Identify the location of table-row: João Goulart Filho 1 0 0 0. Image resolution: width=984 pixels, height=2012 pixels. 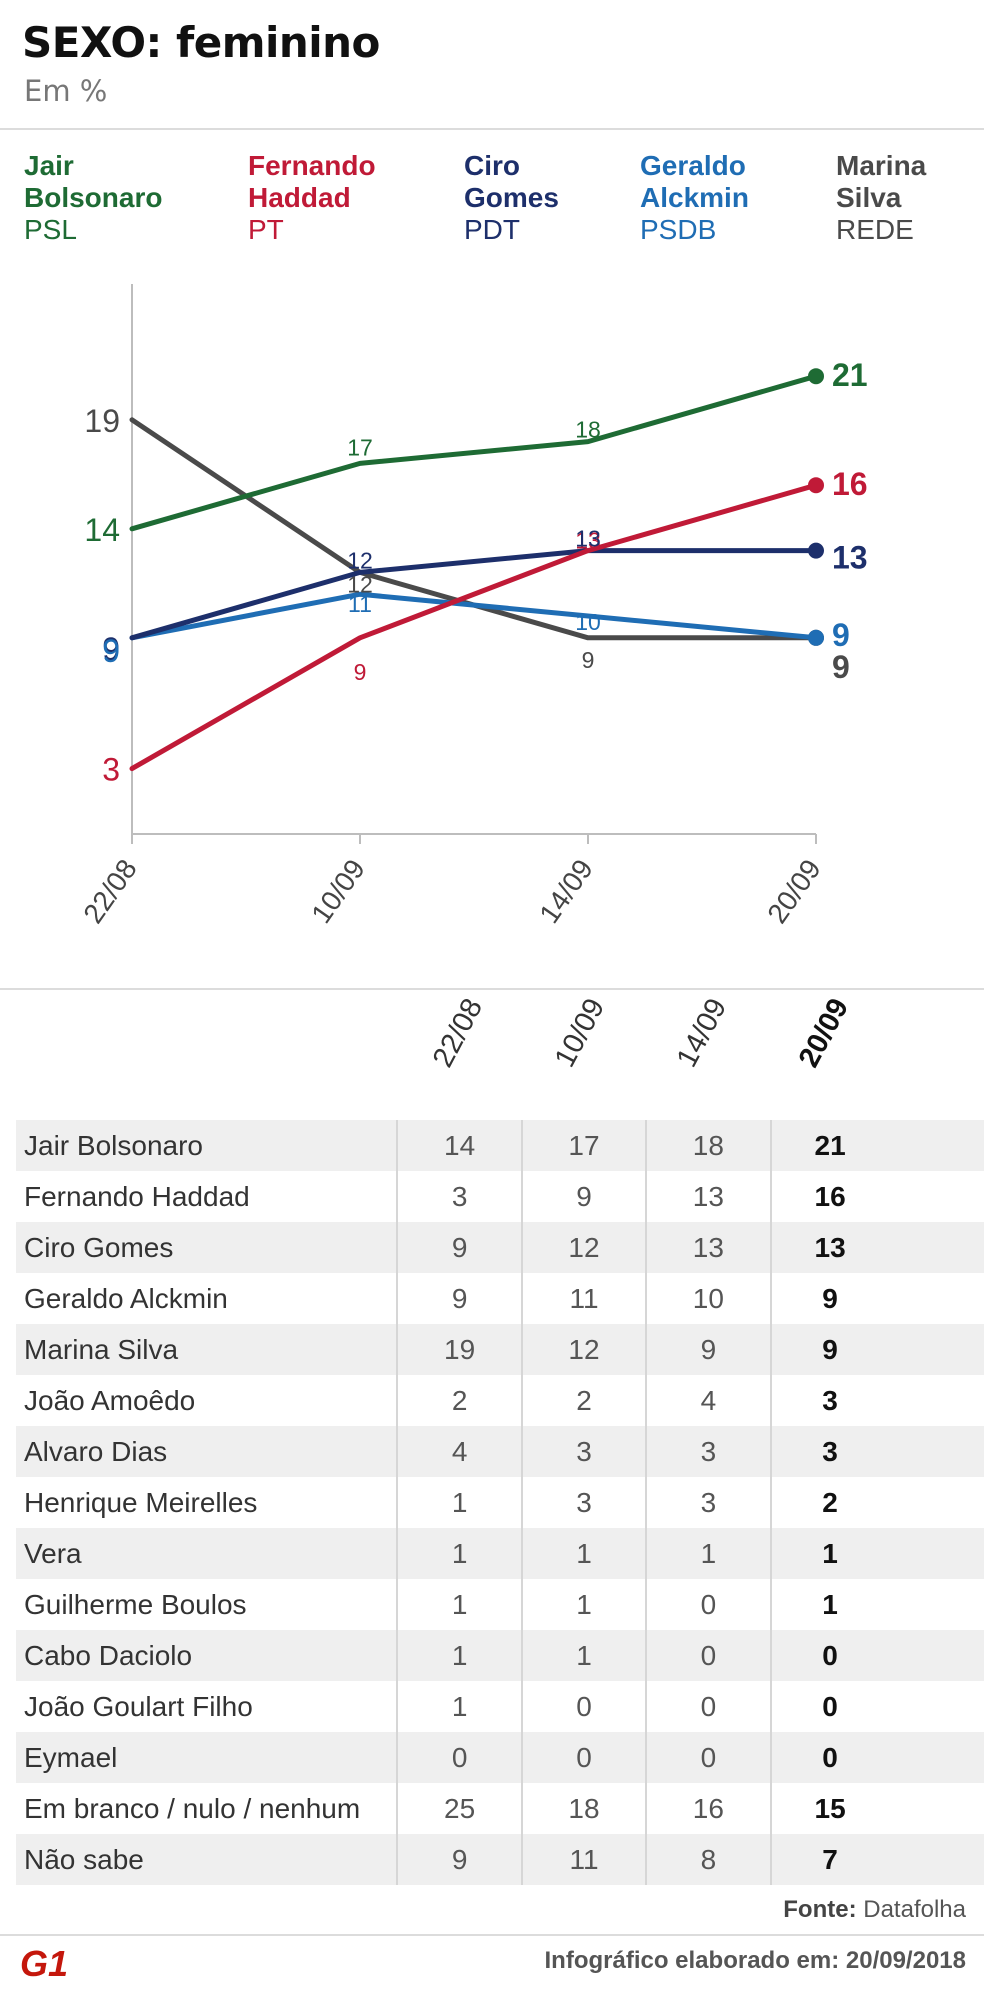
(500, 1706).